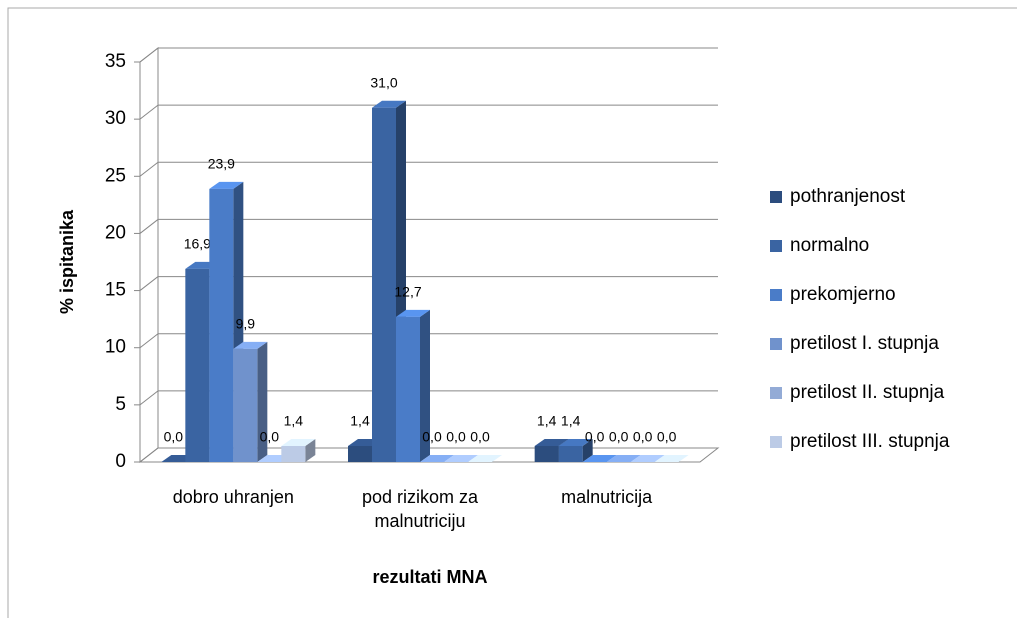 This screenshot has width=1017, height=618. What do you see at coordinates (149, 255) in the screenshot?
I see `back-wall` at bounding box center [149, 255].